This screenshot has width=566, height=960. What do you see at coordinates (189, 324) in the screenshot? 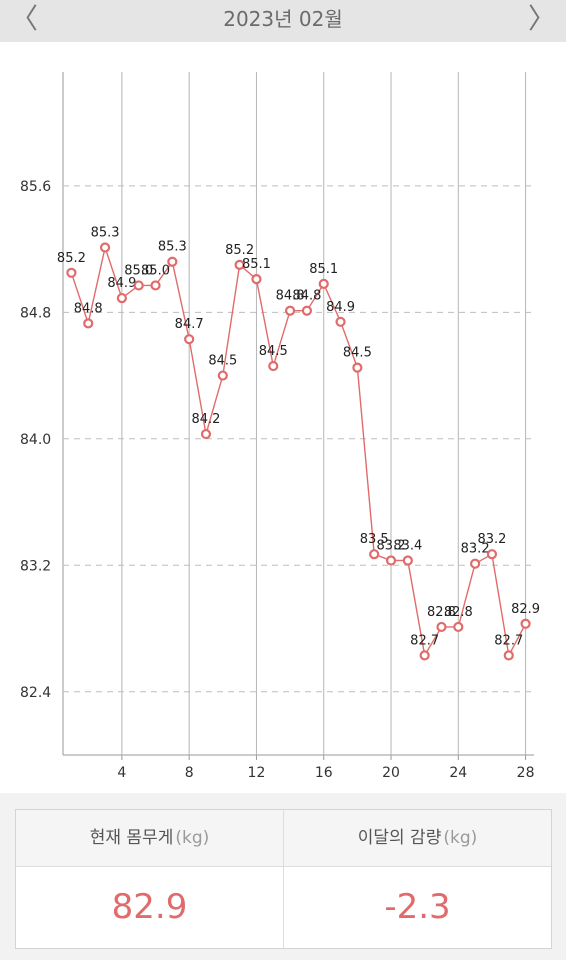
I see `data-label: 84.7` at bounding box center [189, 324].